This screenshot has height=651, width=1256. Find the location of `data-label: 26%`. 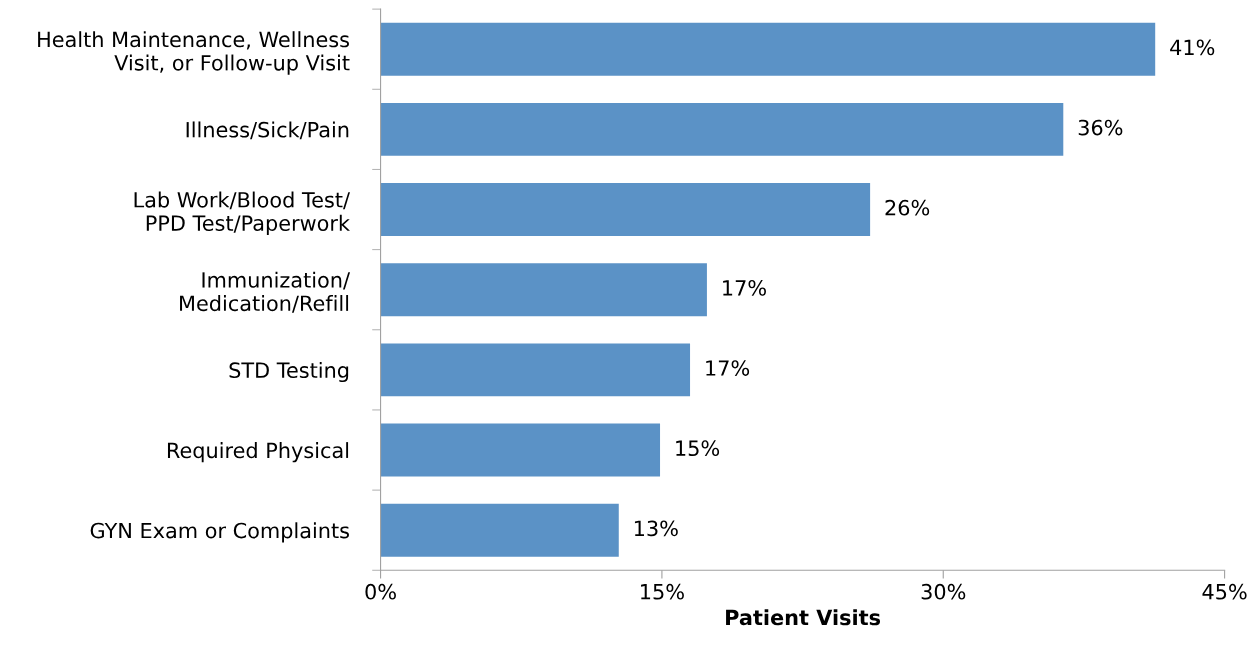

data-label: 26% is located at coordinates (907, 207).